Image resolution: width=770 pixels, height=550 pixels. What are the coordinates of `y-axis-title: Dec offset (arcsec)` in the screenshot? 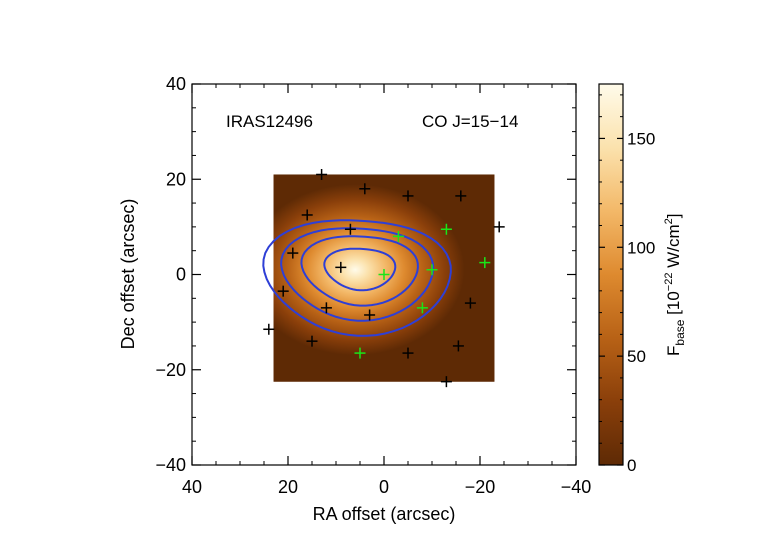 It's located at (128, 274).